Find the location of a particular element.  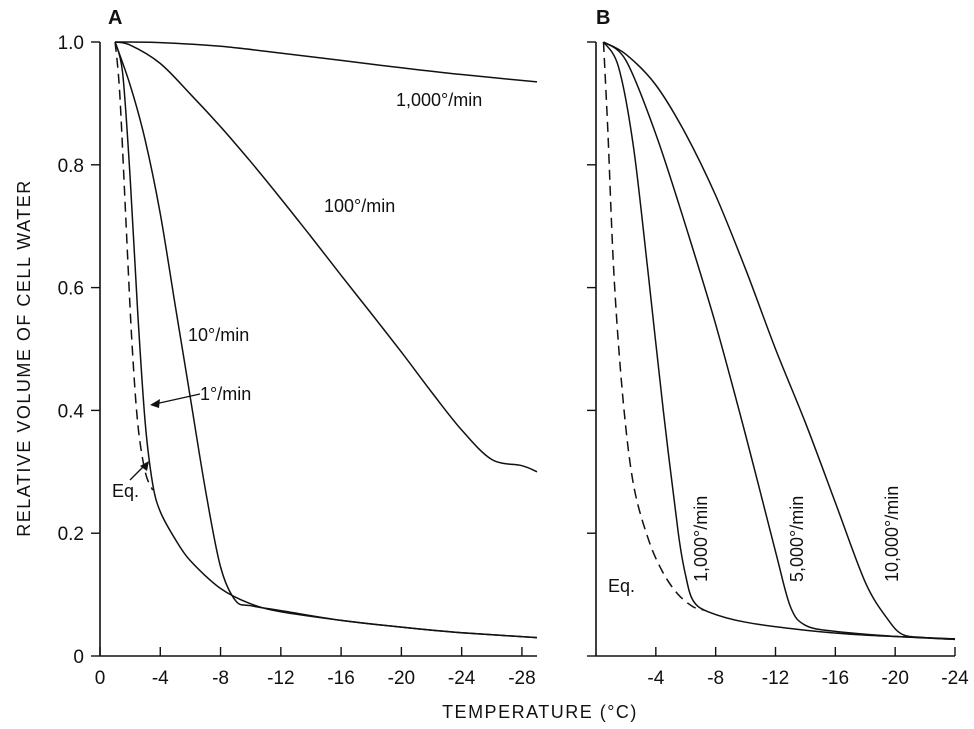

y-tick-label: 0.8 is located at coordinates (71, 166).